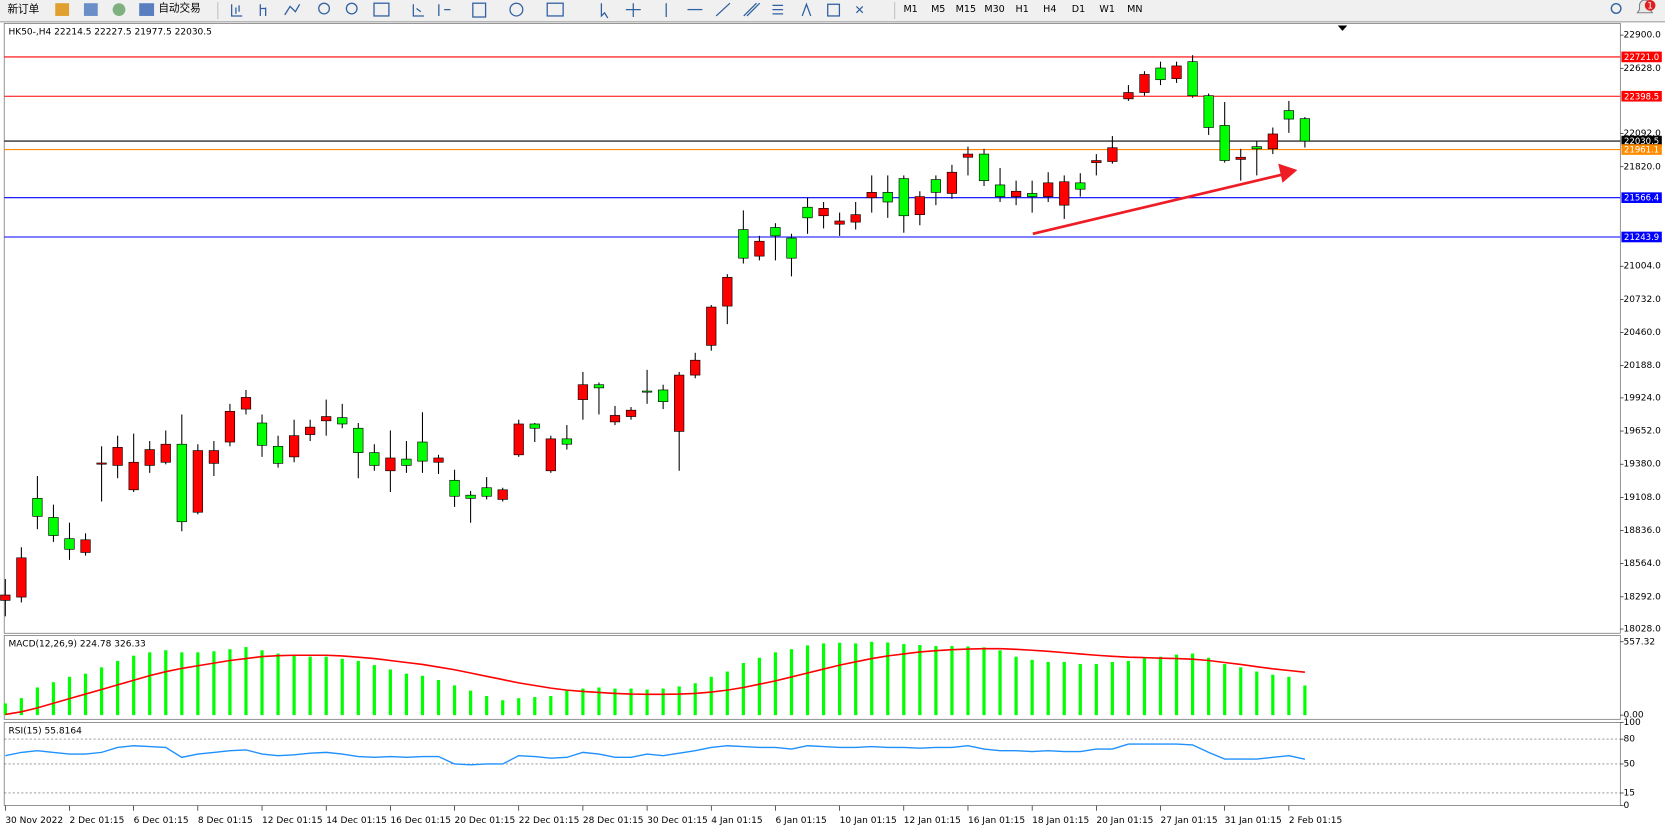 This screenshot has height=832, width=1665. Describe the element at coordinates (1643, 531) in the screenshot. I see `y-tick-label: 18836.0` at that location.